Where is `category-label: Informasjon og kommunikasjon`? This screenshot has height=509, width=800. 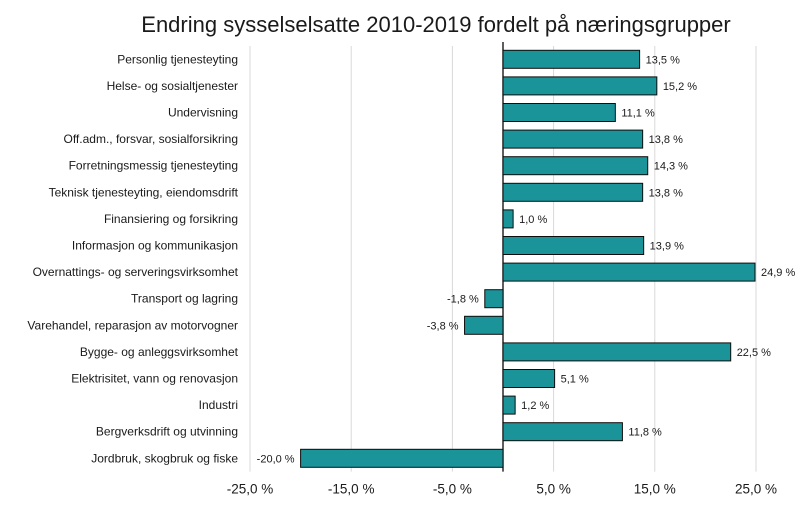 category-label: Informasjon og kommunikasjon is located at coordinates (155, 246).